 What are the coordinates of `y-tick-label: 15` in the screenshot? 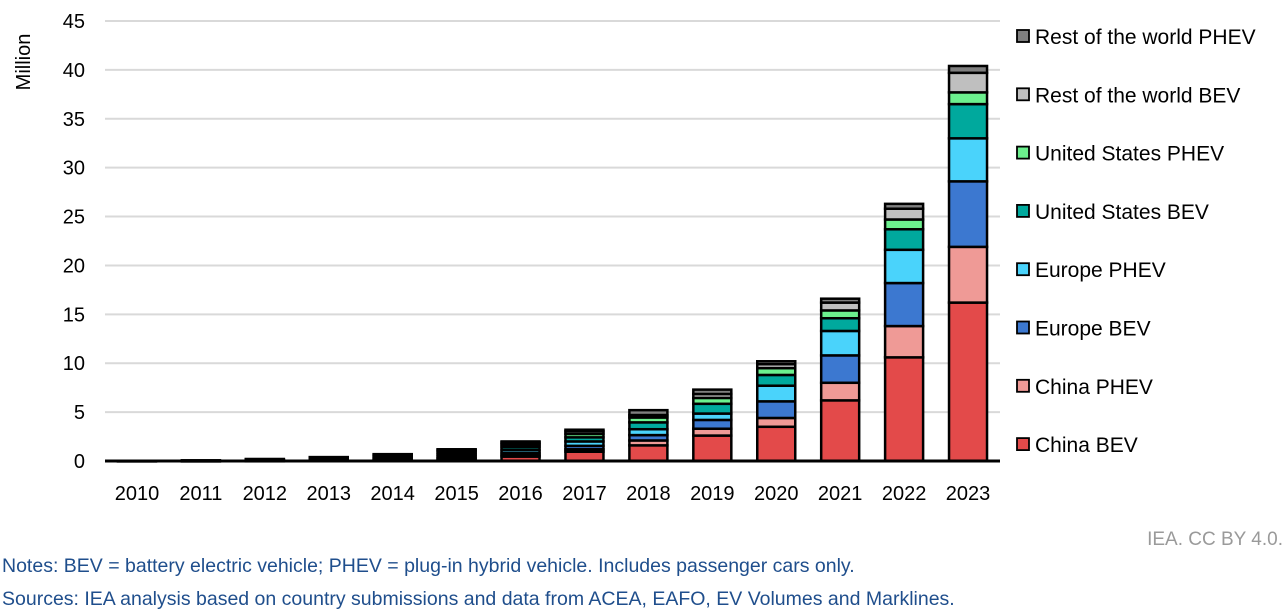 It's located at (74, 315).